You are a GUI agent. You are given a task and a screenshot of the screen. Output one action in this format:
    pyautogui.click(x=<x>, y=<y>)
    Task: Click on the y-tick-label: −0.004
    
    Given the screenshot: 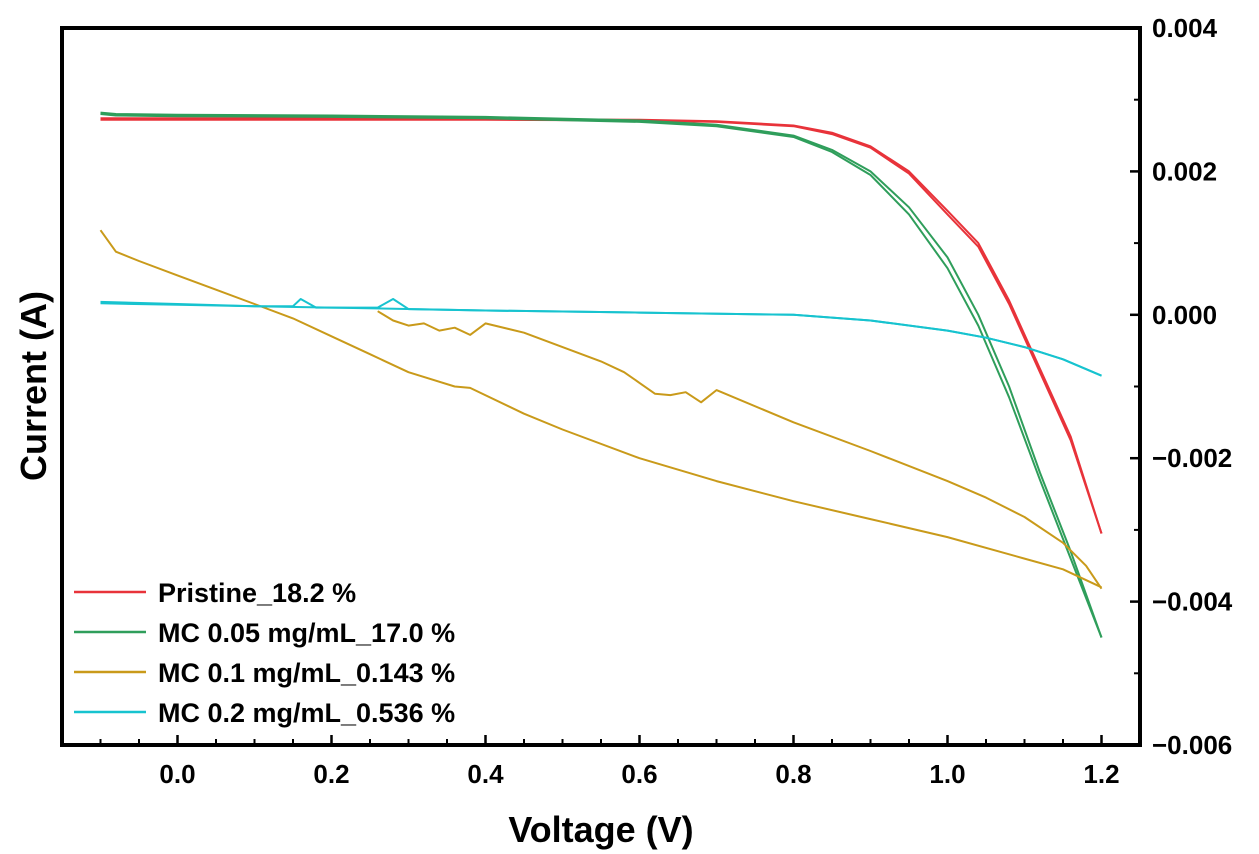 What is the action you would take?
    pyautogui.click(x=1192, y=602)
    